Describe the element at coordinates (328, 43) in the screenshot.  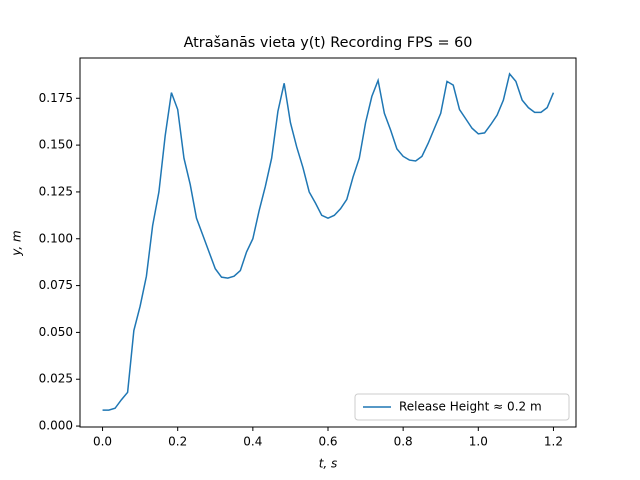
I see `chart-title: Atrašanās vieta y(t) Recording FPS = 60` at that location.